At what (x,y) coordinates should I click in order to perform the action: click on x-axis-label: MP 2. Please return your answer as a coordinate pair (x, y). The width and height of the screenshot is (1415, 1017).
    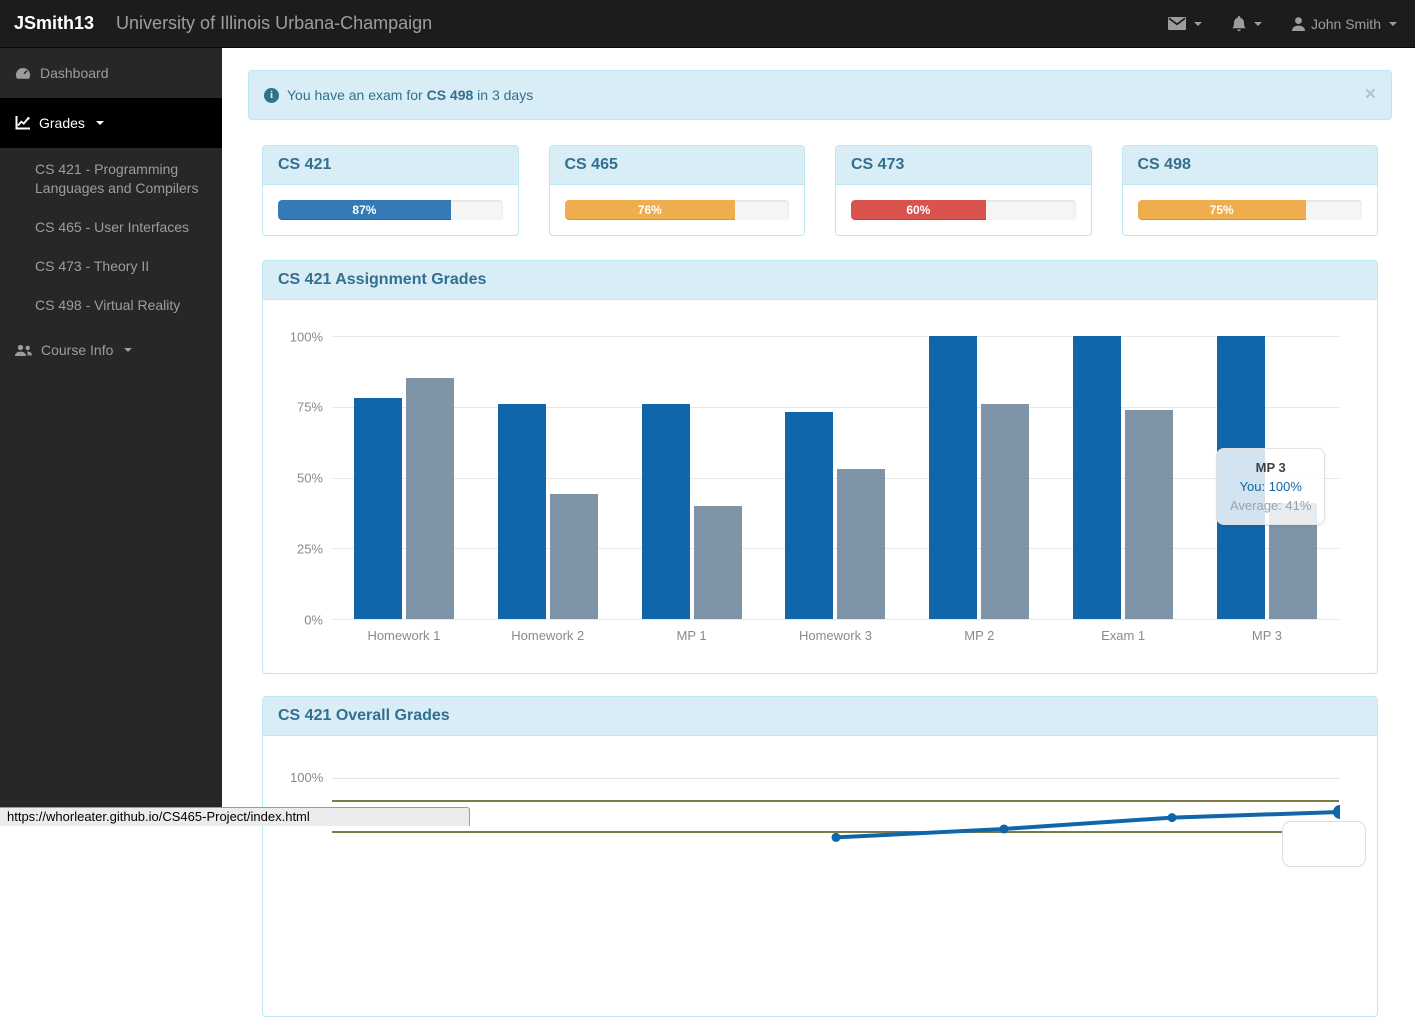
    Looking at the image, I should click on (979, 635).